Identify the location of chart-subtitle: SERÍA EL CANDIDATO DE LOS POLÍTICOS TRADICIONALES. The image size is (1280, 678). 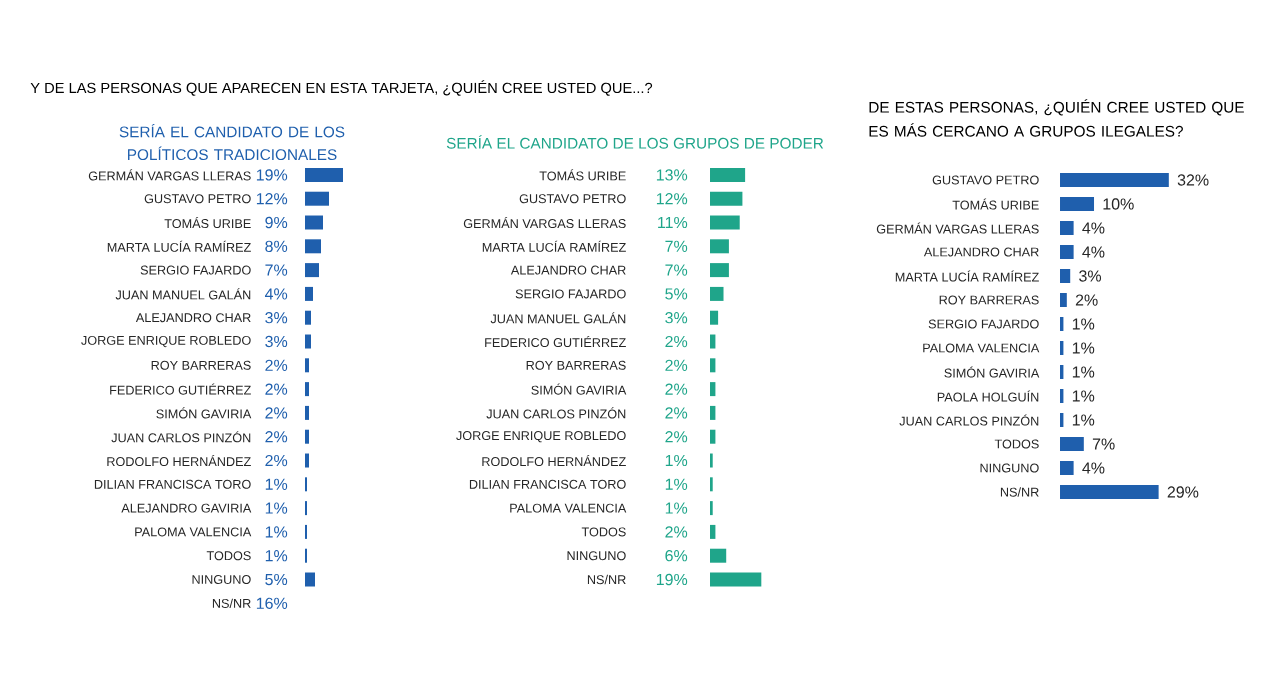
(232, 142).